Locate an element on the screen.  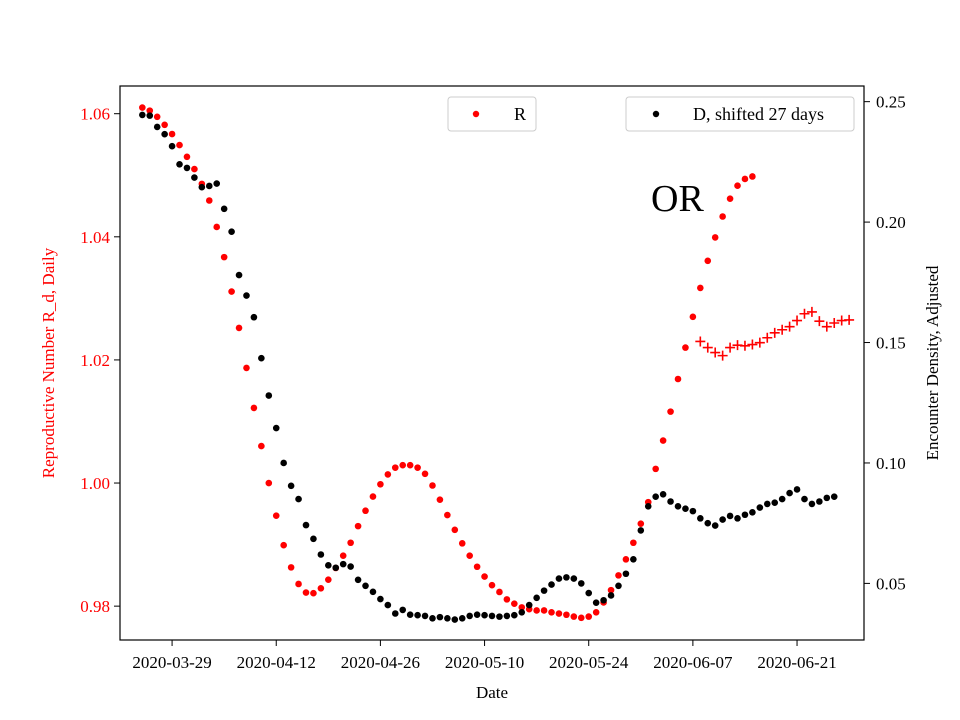
legend-r-label: R is located at coordinates (520, 114).